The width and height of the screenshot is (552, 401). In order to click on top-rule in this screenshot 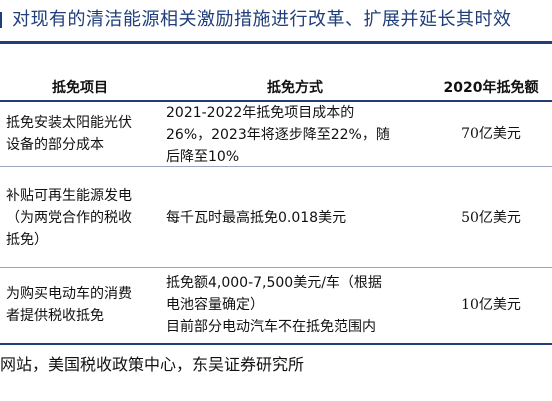, I will do `click(276, 42)`.